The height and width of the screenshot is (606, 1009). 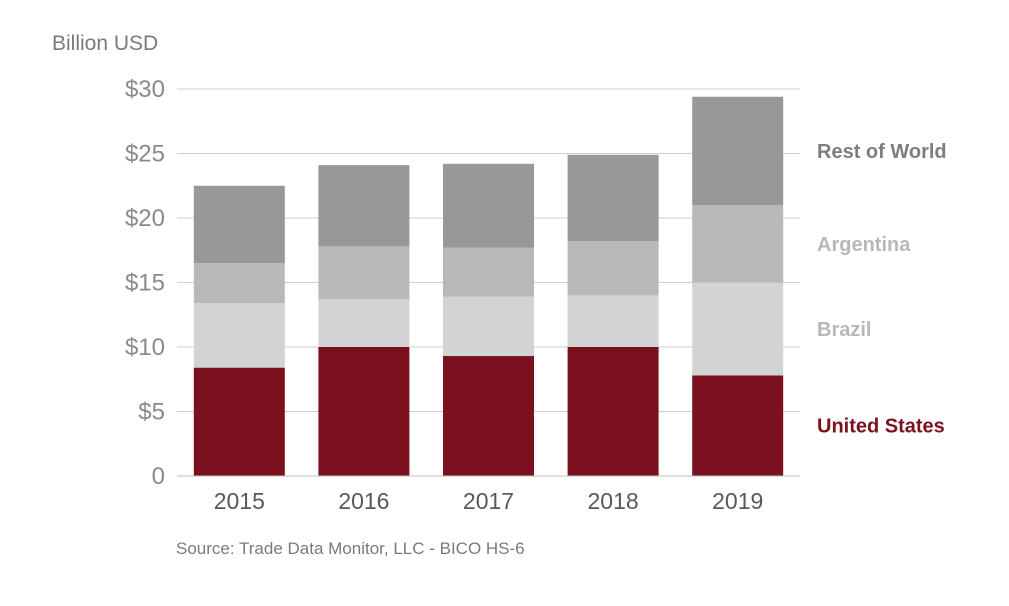 I want to click on legend-item-rest-of-world: Rest of World, so click(x=882, y=152).